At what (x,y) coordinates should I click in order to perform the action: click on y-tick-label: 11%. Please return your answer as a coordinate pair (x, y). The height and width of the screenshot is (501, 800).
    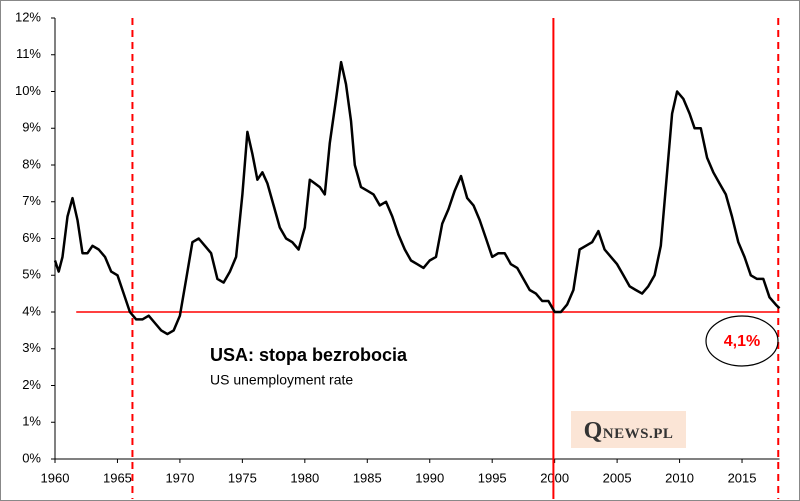
    Looking at the image, I should click on (28, 53).